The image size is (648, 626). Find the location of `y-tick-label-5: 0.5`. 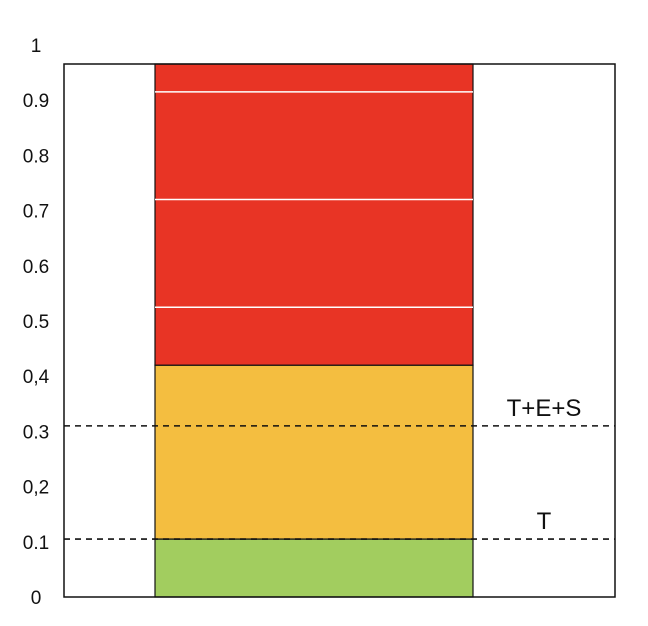

y-tick-label-5: 0.5 is located at coordinates (36, 322).